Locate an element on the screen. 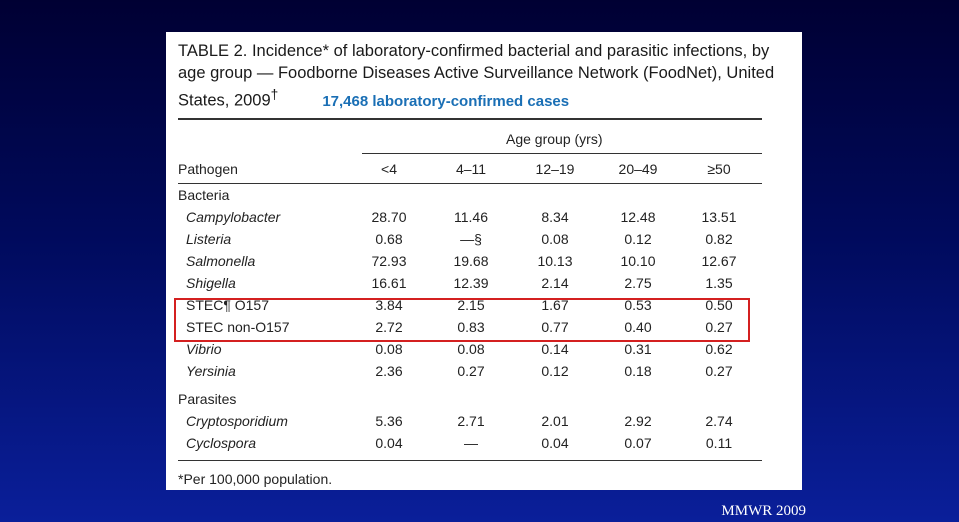 The image size is (959, 522). table-cell: 0.82 is located at coordinates (719, 239).